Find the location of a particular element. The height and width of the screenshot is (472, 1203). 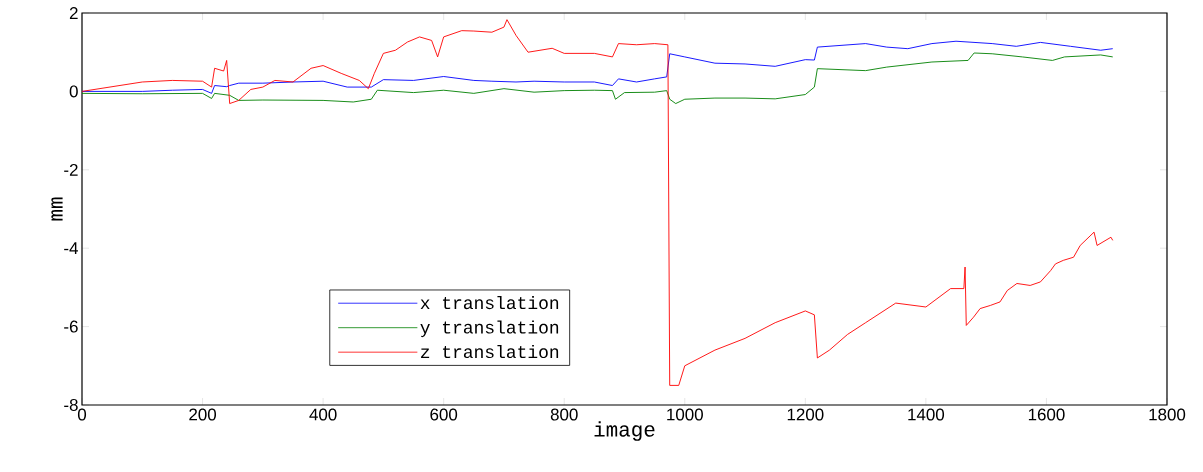

x-tick-label: 1400 is located at coordinates (926, 414).